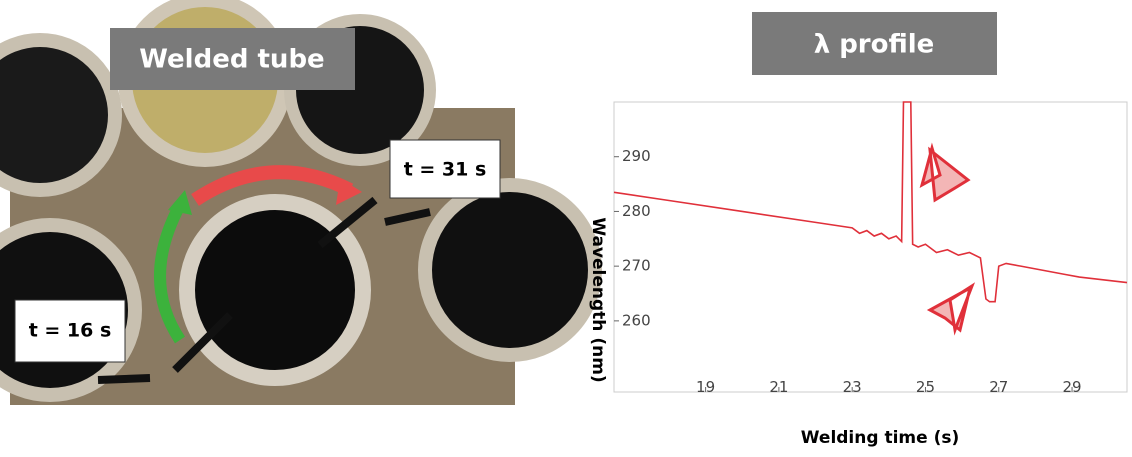  I want to click on y-tick-label: 290, so click(636, 156).